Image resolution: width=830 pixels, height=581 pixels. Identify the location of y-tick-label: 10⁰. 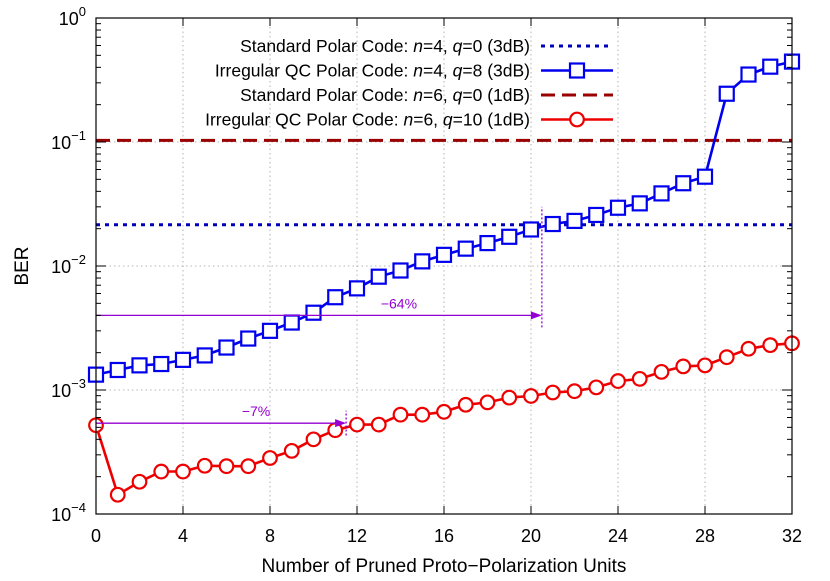
(72, 16).